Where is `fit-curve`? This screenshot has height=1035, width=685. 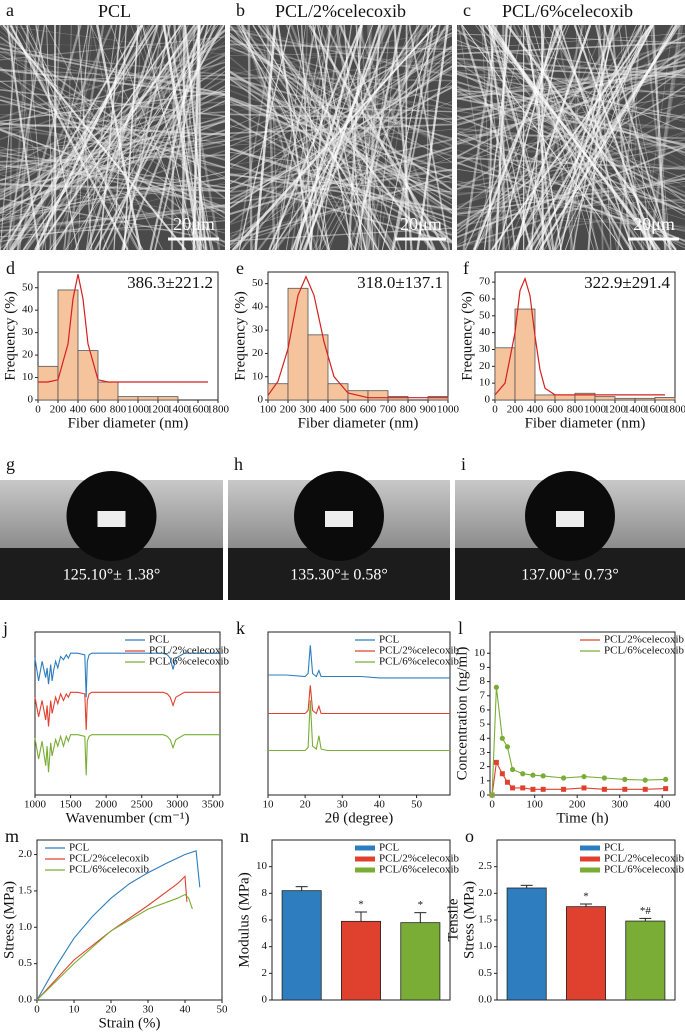
fit-curve is located at coordinates (123, 328).